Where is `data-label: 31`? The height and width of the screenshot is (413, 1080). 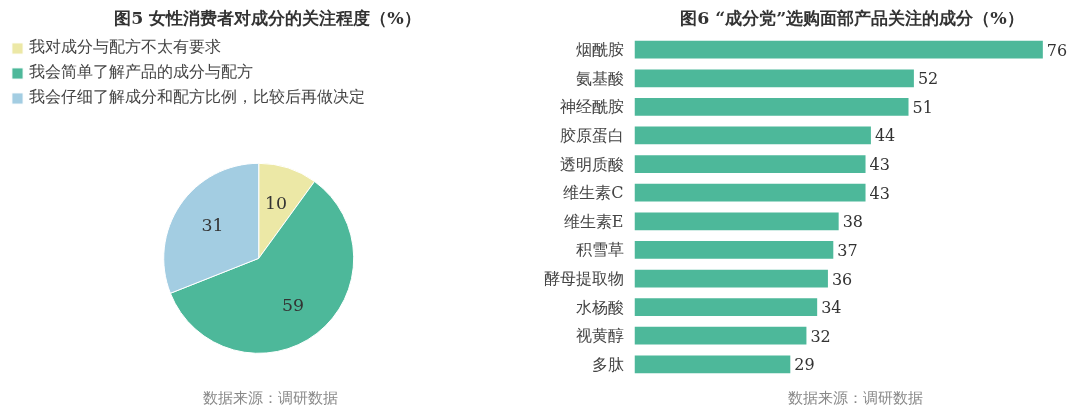
data-label: 31 is located at coordinates (212, 225).